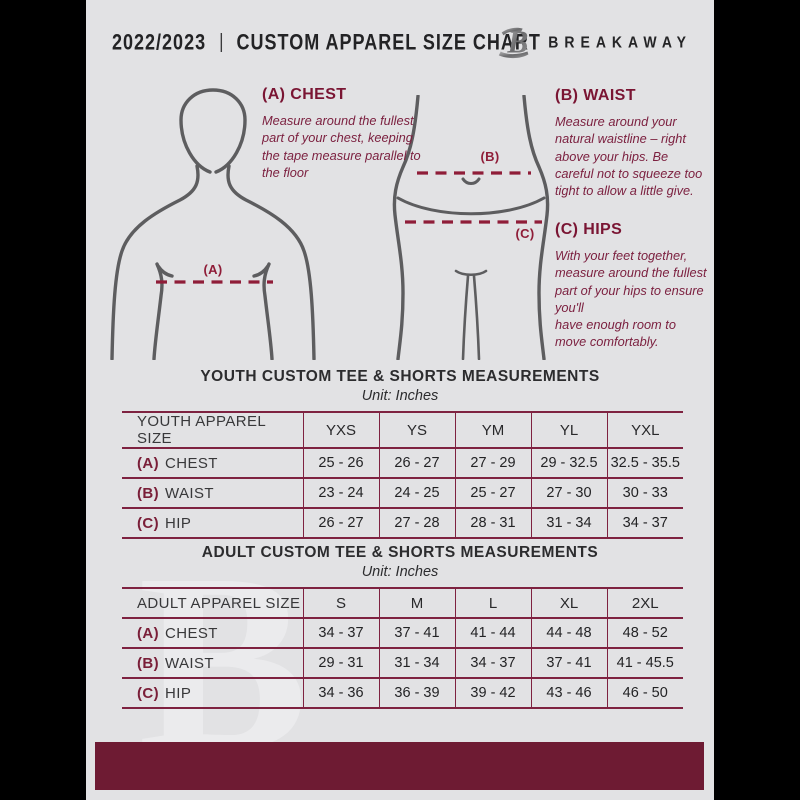 Image resolution: width=800 pixels, height=800 pixels. I want to click on size-col-header: YM, so click(492, 429).